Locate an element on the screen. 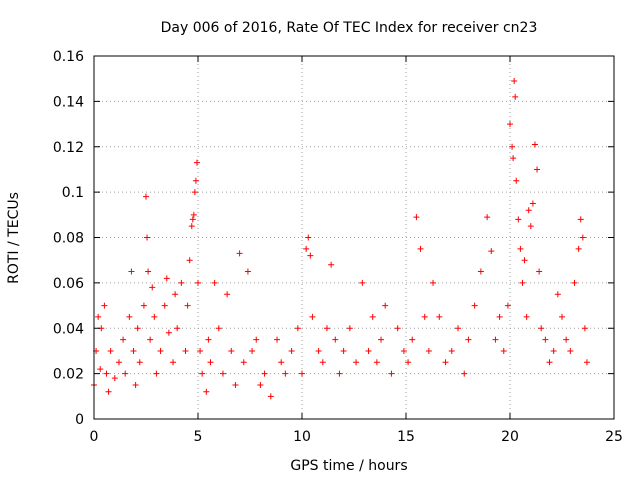 The height and width of the screenshot is (480, 640). x-tick-label: 5 is located at coordinates (198, 437).